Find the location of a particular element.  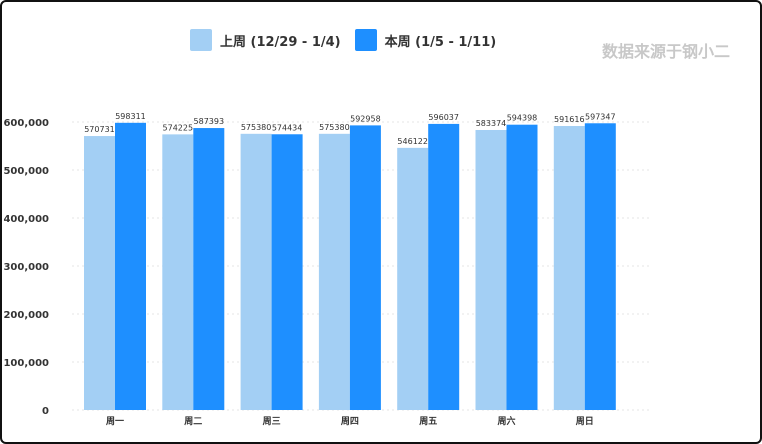

x-tick-label: 周六 is located at coordinates (506, 421).